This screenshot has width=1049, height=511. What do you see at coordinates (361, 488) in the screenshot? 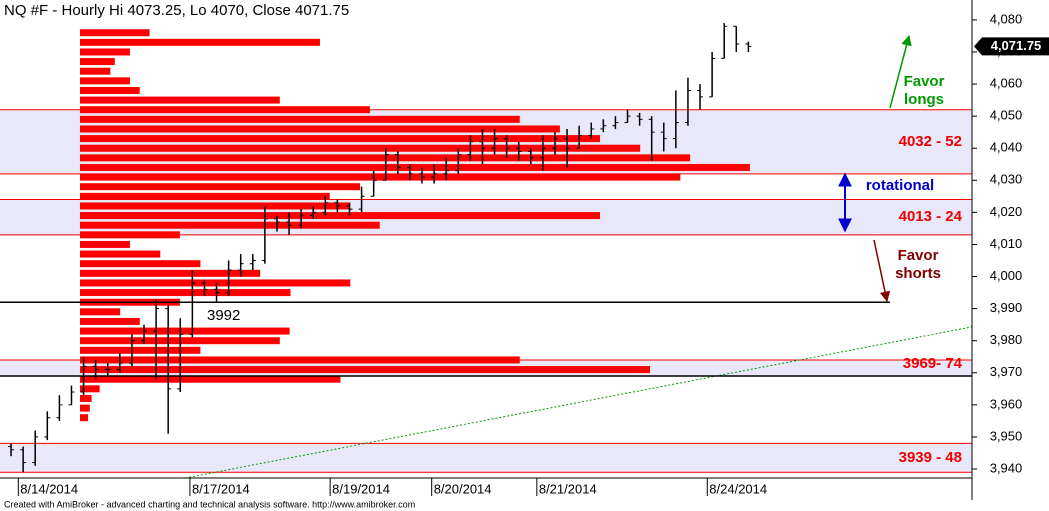
I see `x-tick-label: 8/19/2014` at bounding box center [361, 488].